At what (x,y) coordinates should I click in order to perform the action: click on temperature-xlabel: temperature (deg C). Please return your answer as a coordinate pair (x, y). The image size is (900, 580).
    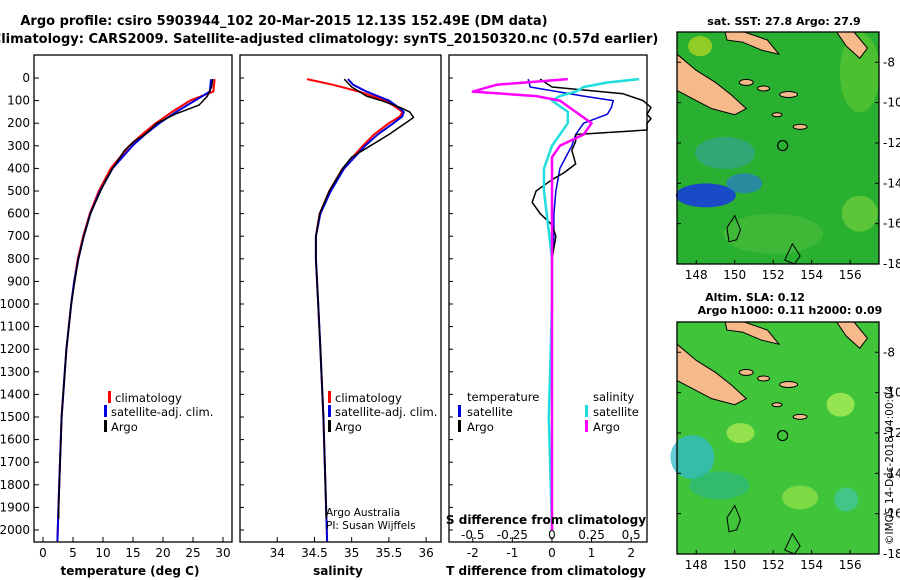
    Looking at the image, I should click on (130, 571).